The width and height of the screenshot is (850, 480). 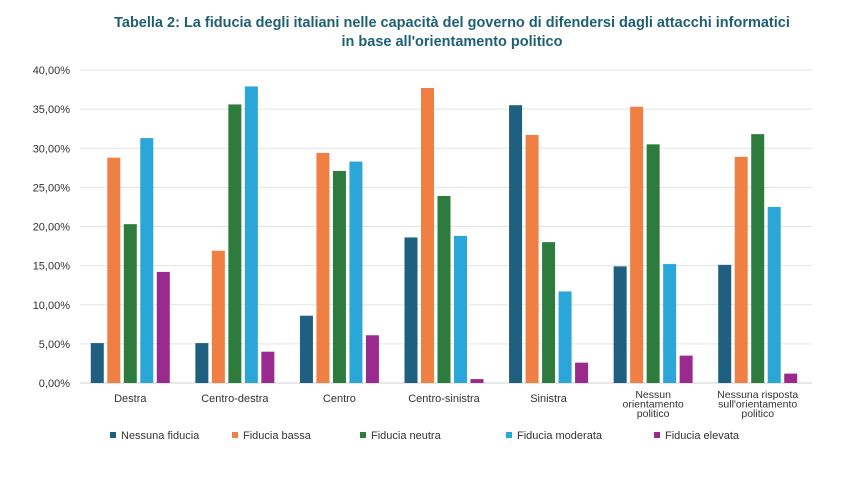 I want to click on x-tick-label: Centro-sinistra, so click(x=444, y=399).